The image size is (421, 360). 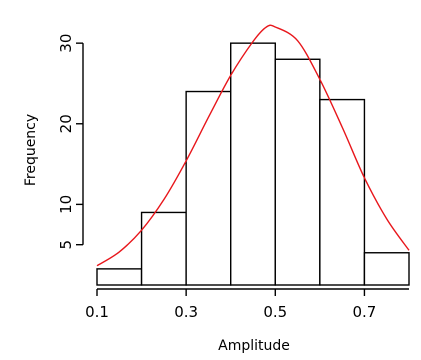 What do you see at coordinates (66, 43) in the screenshot?
I see `y-tick-label: 30` at bounding box center [66, 43].